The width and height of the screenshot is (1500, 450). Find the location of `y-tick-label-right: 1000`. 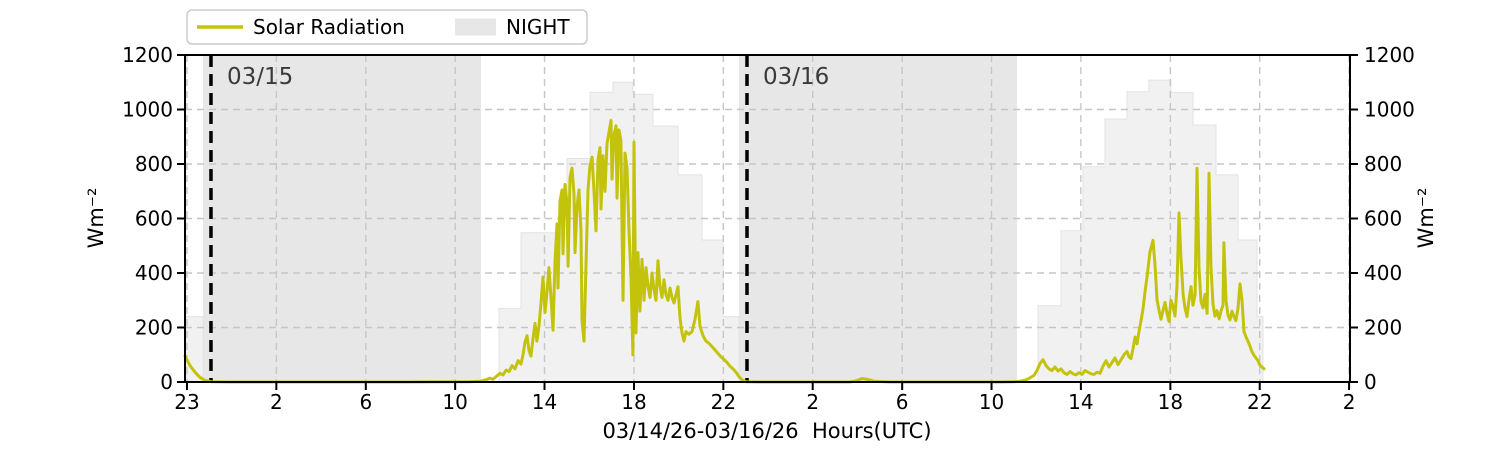

y-tick-label-right: 1000 is located at coordinates (1389, 110).